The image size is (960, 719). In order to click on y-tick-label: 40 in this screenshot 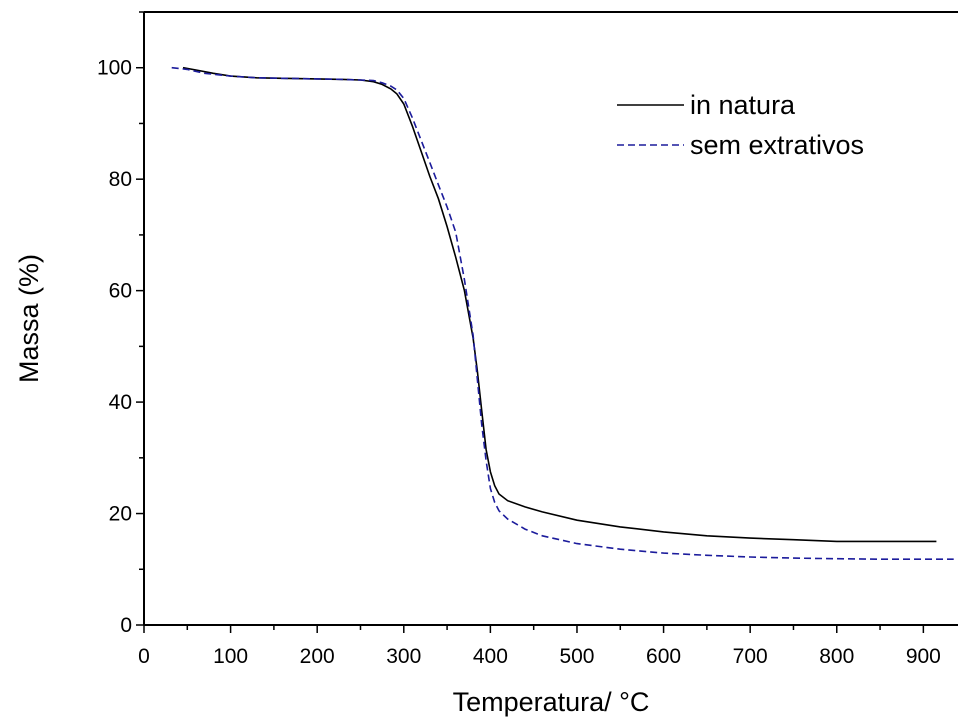, I will do `click(120, 402)`.